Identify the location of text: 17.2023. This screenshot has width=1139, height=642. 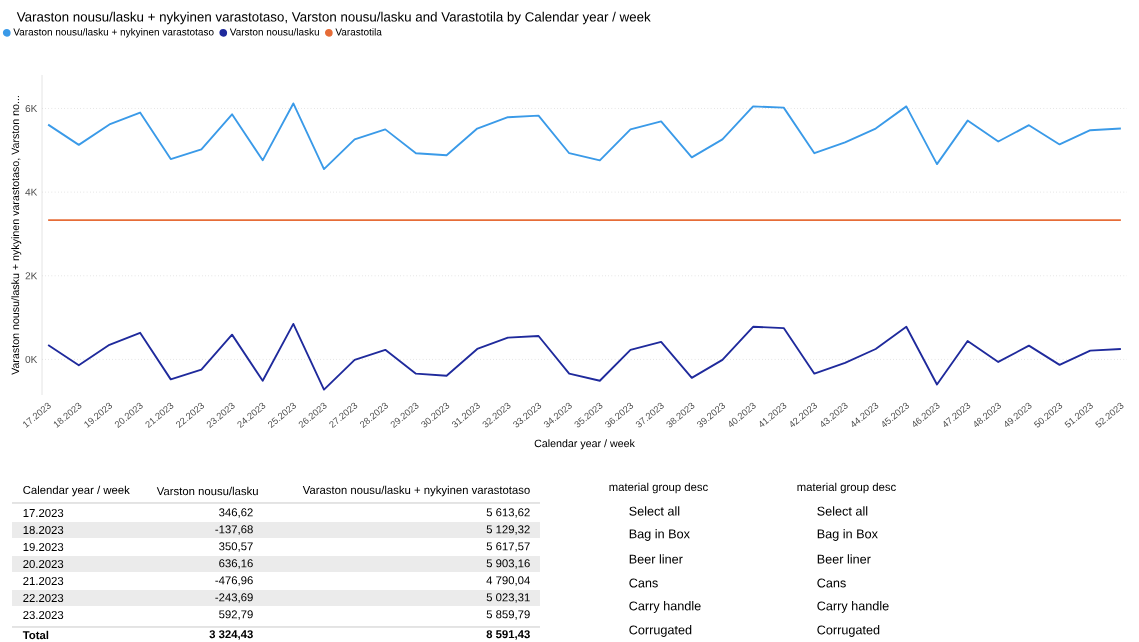
(43, 512).